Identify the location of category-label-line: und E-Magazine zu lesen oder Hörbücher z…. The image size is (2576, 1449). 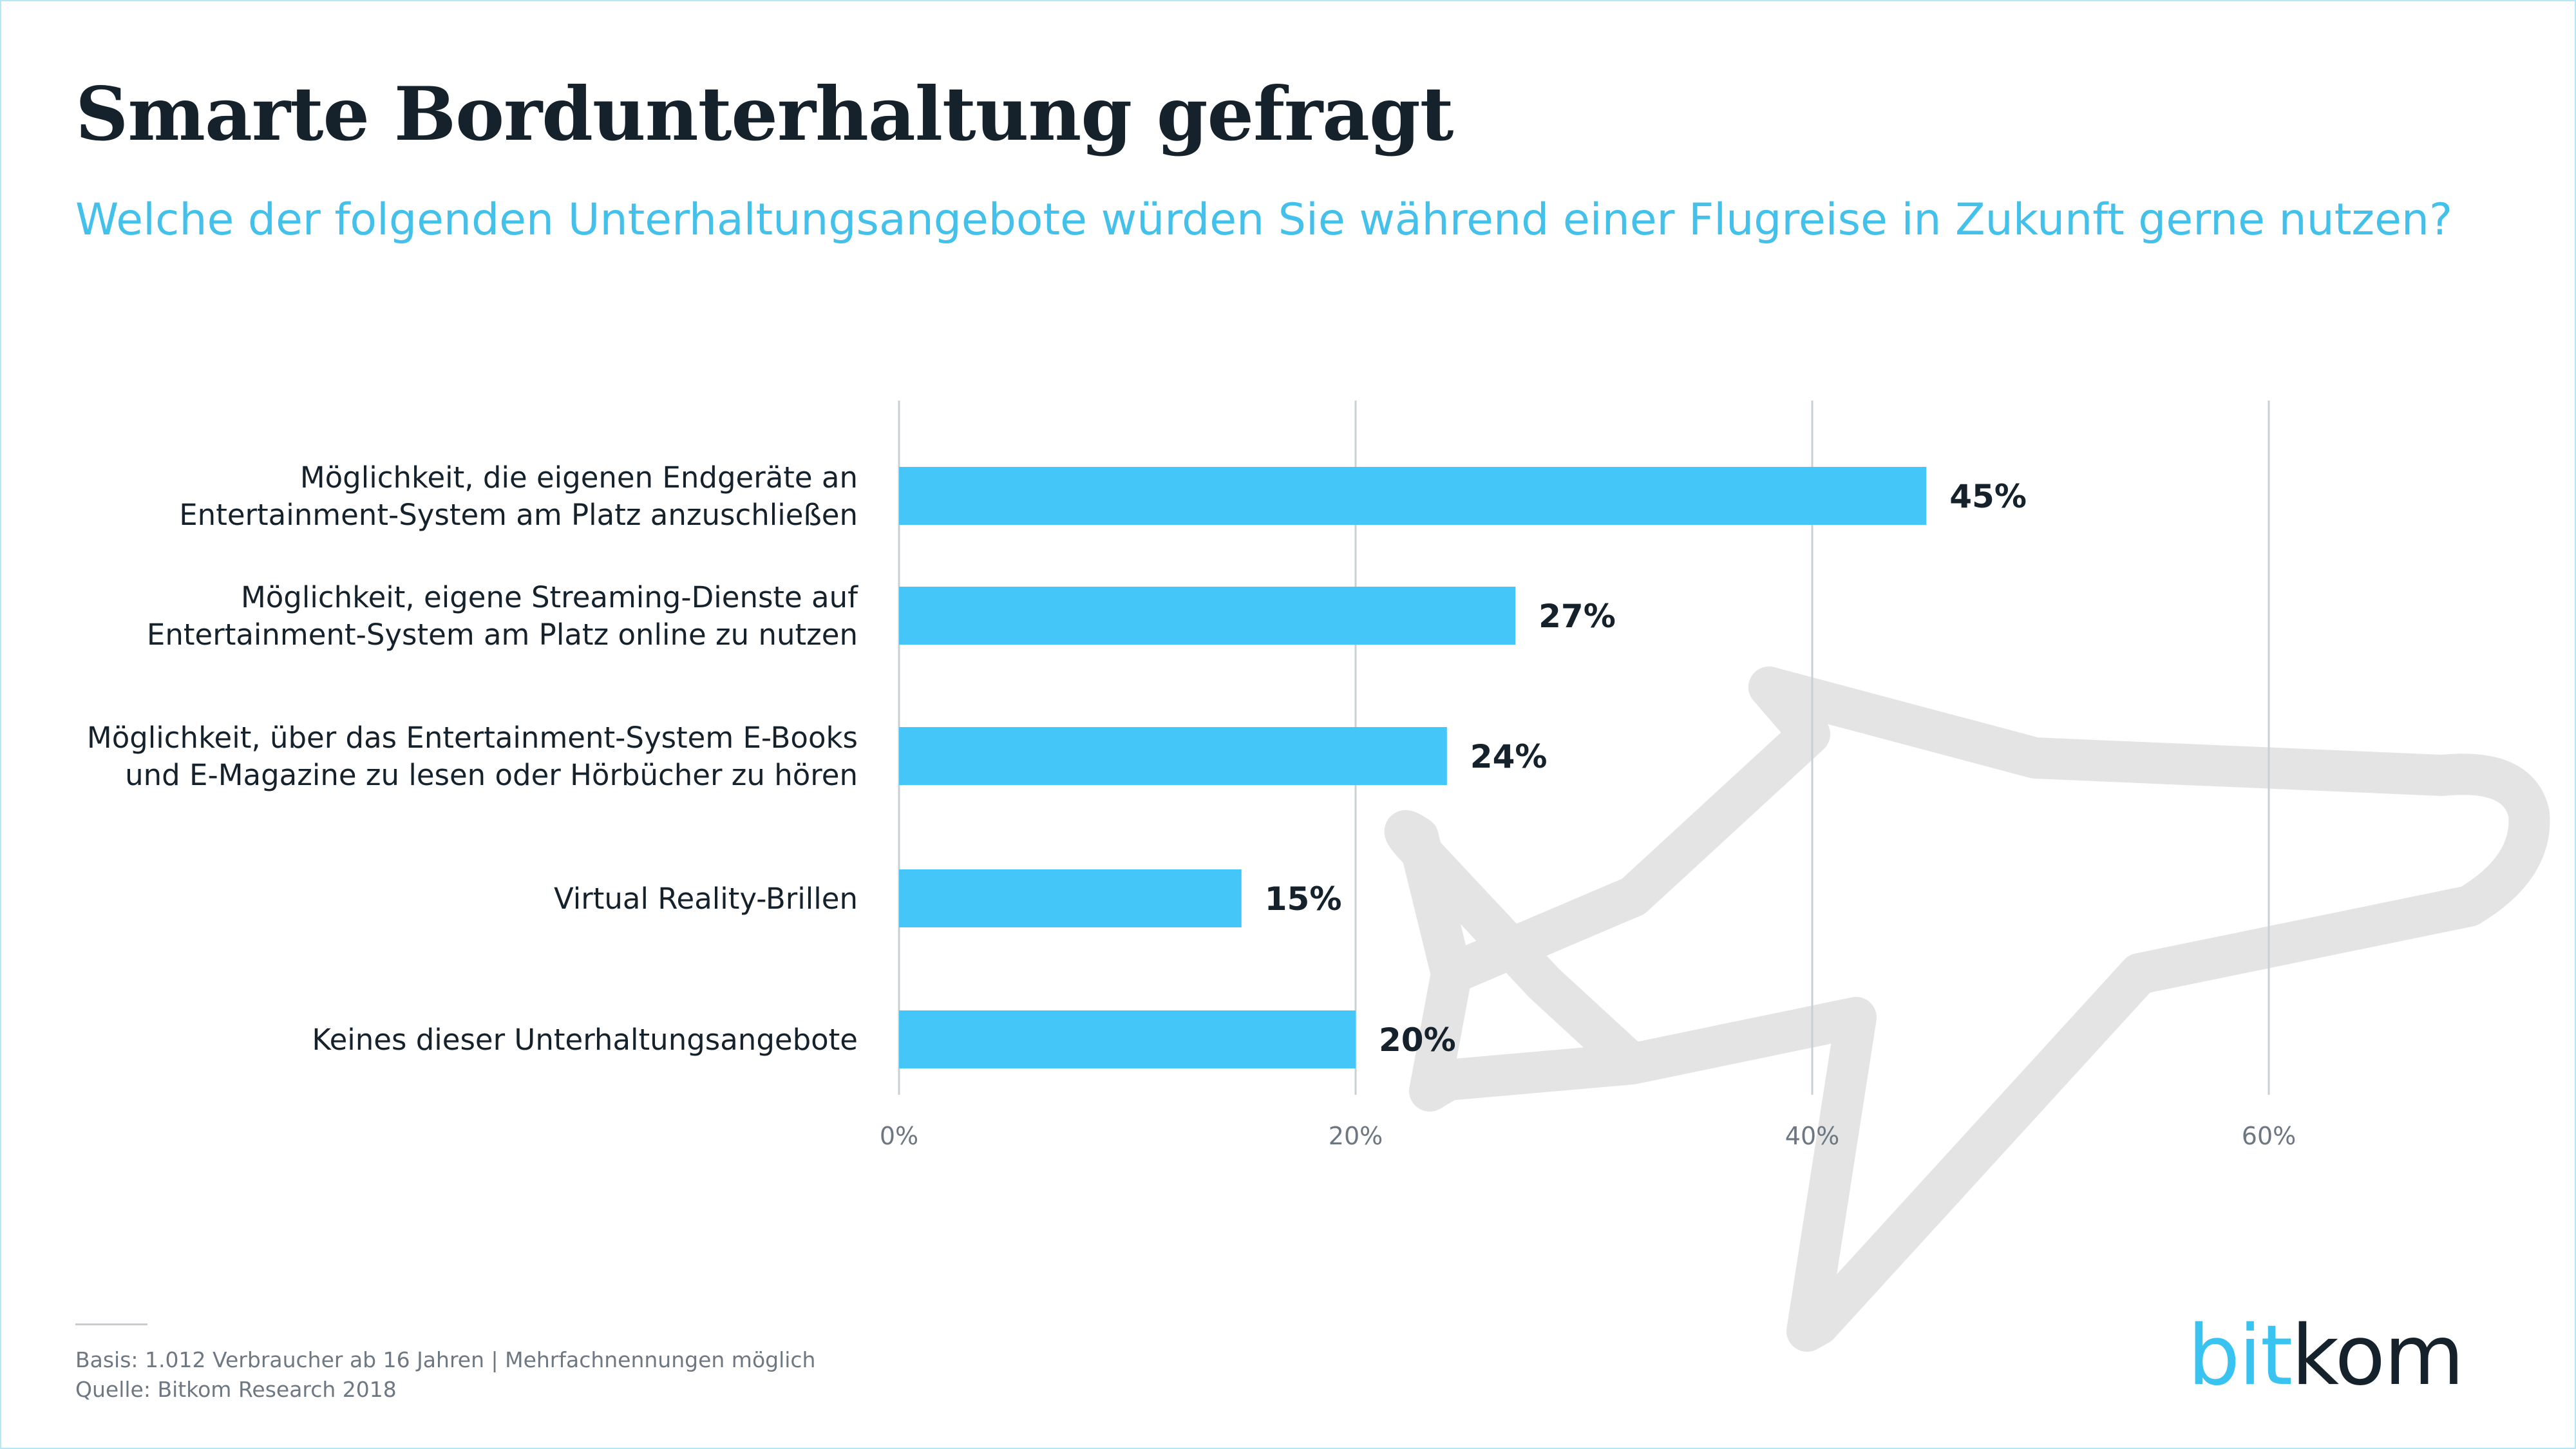
(492, 775).